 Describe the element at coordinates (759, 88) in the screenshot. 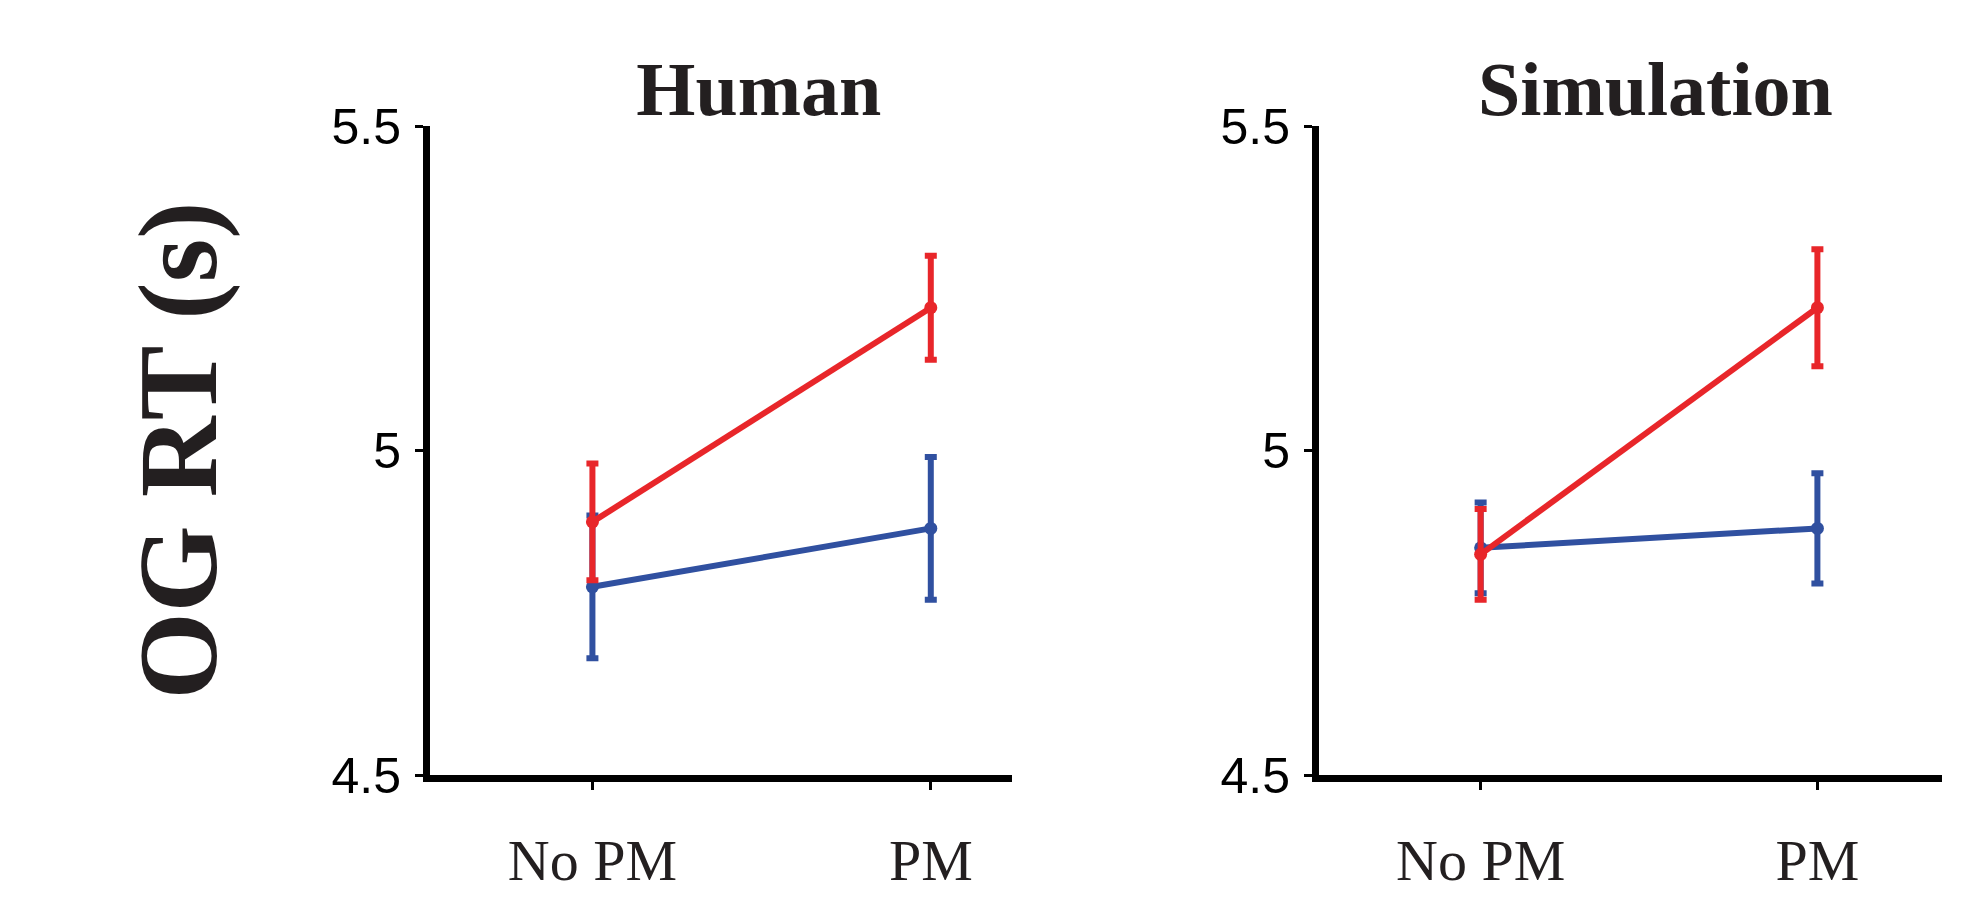

I see `chart-title: Human` at that location.